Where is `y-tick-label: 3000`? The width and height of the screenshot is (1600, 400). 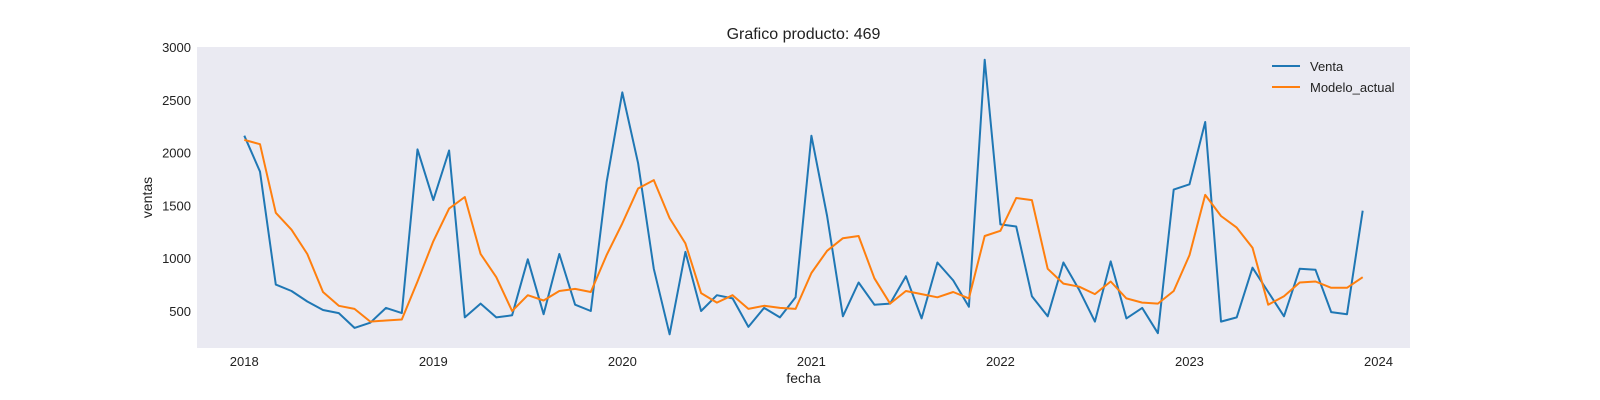 y-tick-label: 3000 is located at coordinates (176, 47).